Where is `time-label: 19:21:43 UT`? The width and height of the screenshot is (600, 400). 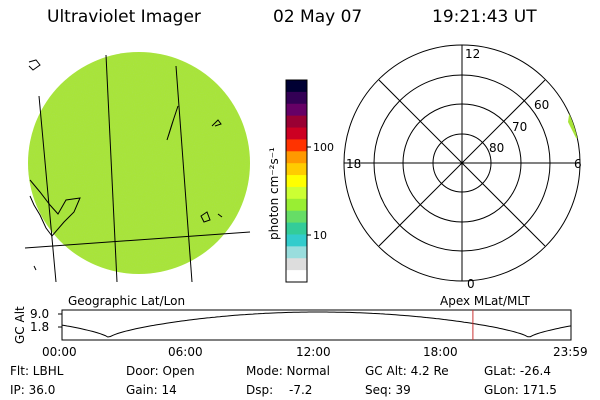
time-label: 19:21:43 UT is located at coordinates (484, 17).